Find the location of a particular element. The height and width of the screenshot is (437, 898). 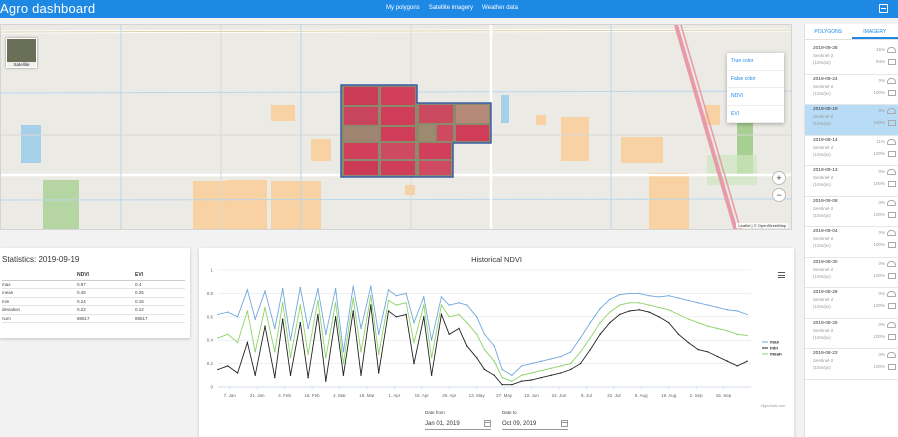

legend-label-mean: mean is located at coordinates (776, 354).